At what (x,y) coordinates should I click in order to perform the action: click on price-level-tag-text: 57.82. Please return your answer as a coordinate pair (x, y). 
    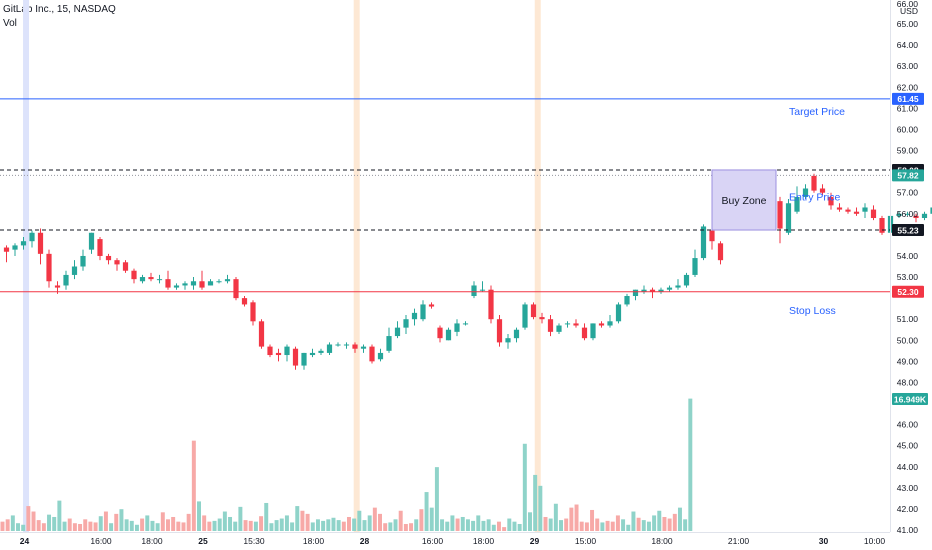
    Looking at the image, I should click on (908, 176).